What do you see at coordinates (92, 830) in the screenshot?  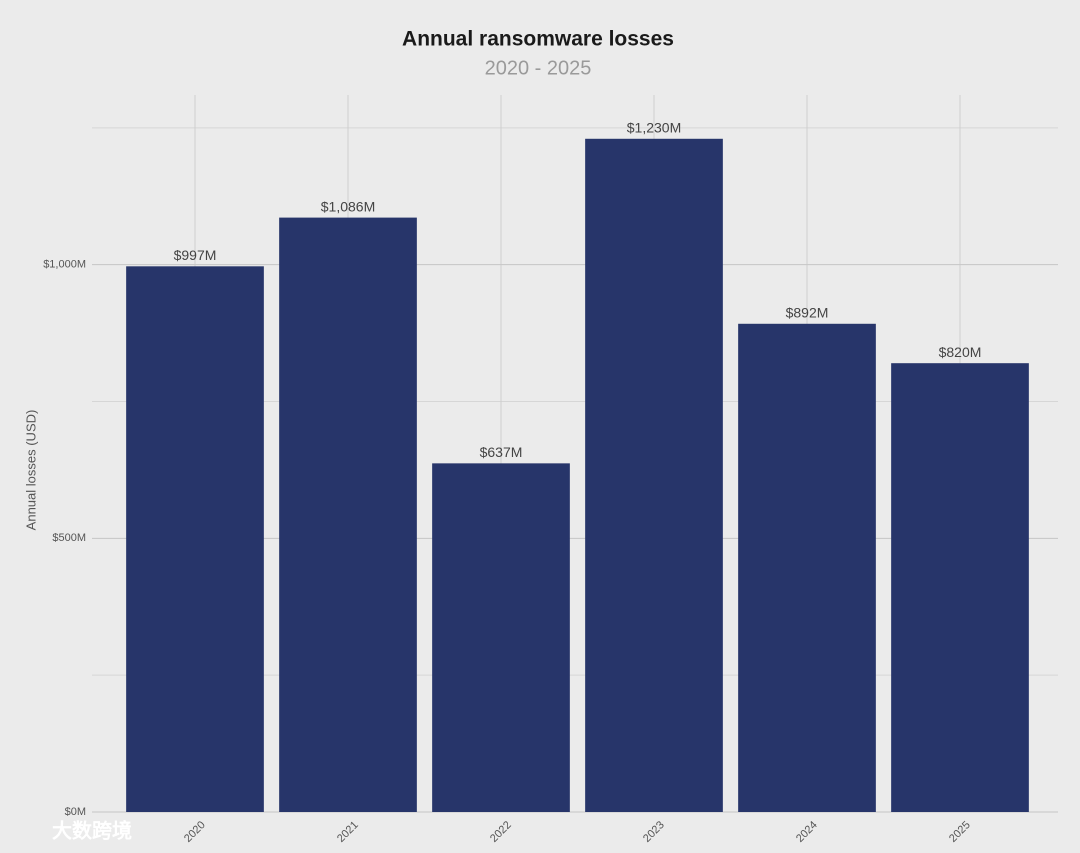 I see `watermark: 大数跨境` at bounding box center [92, 830].